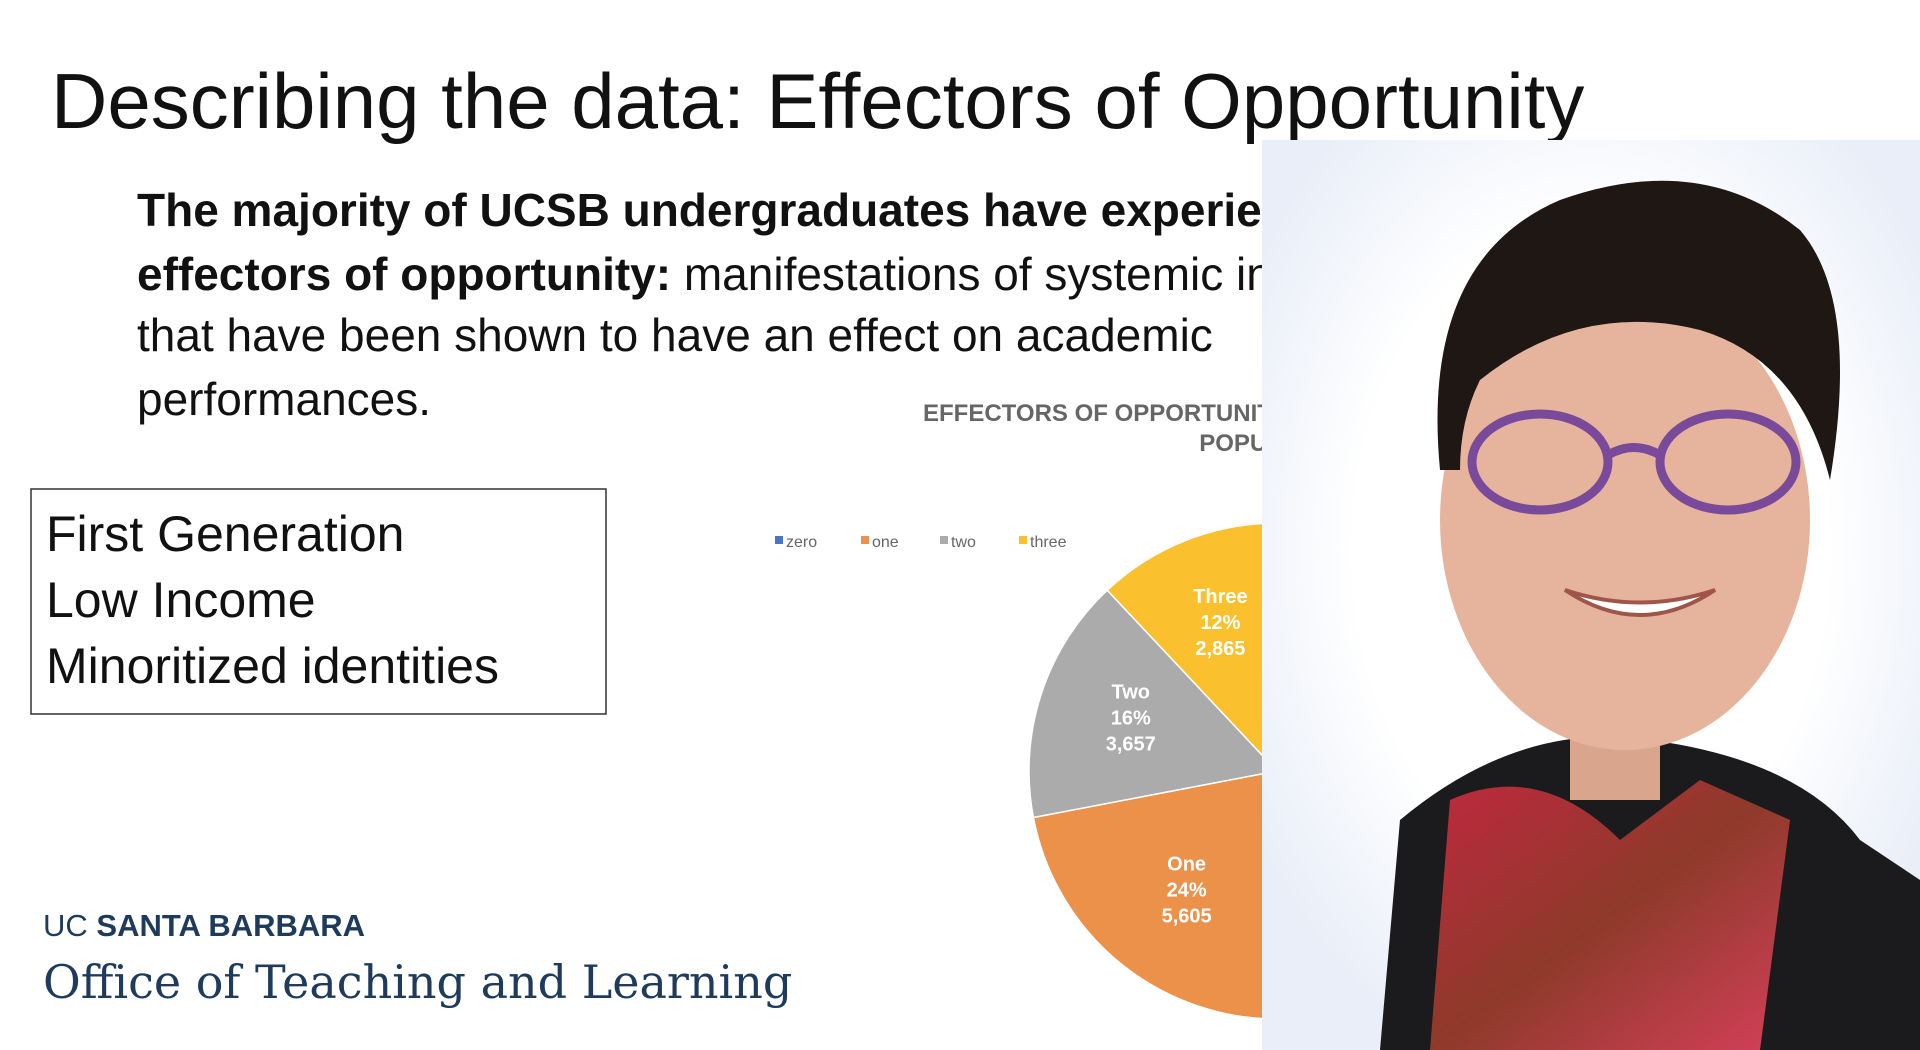 This screenshot has height=1050, width=1920. I want to click on body-line: performances., so click(284, 399).